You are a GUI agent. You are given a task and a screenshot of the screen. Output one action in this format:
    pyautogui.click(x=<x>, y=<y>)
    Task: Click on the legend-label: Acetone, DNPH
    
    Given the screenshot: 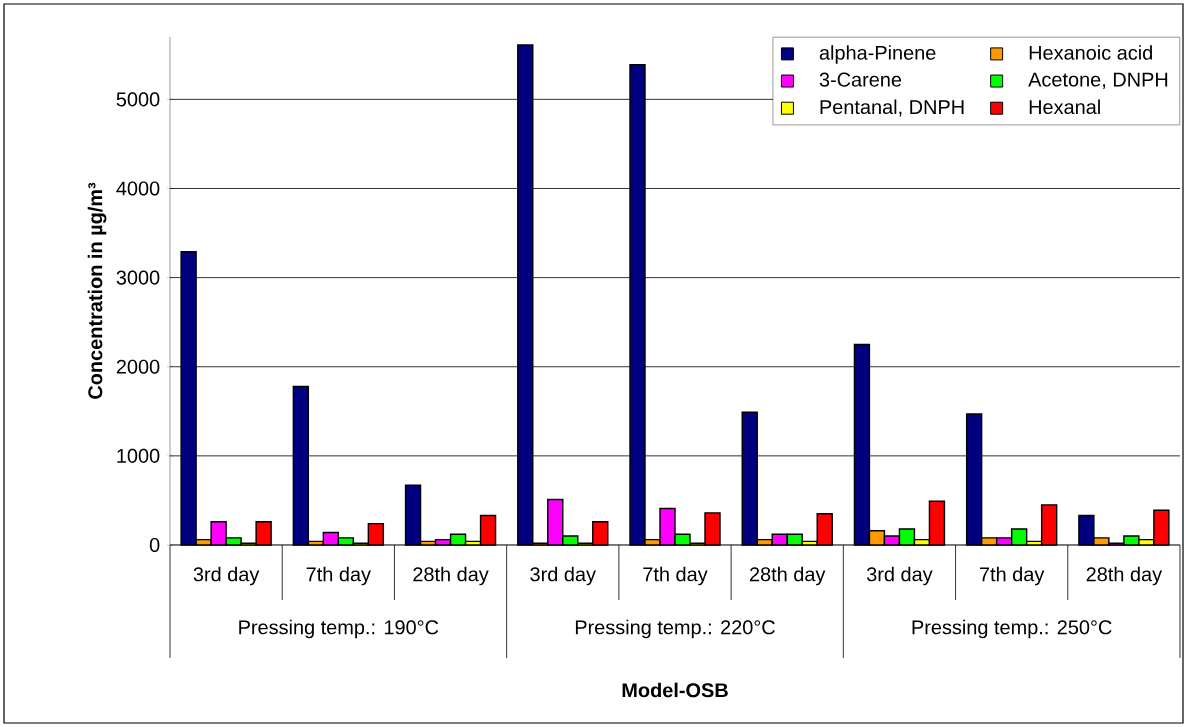 What is the action you would take?
    pyautogui.click(x=1098, y=80)
    